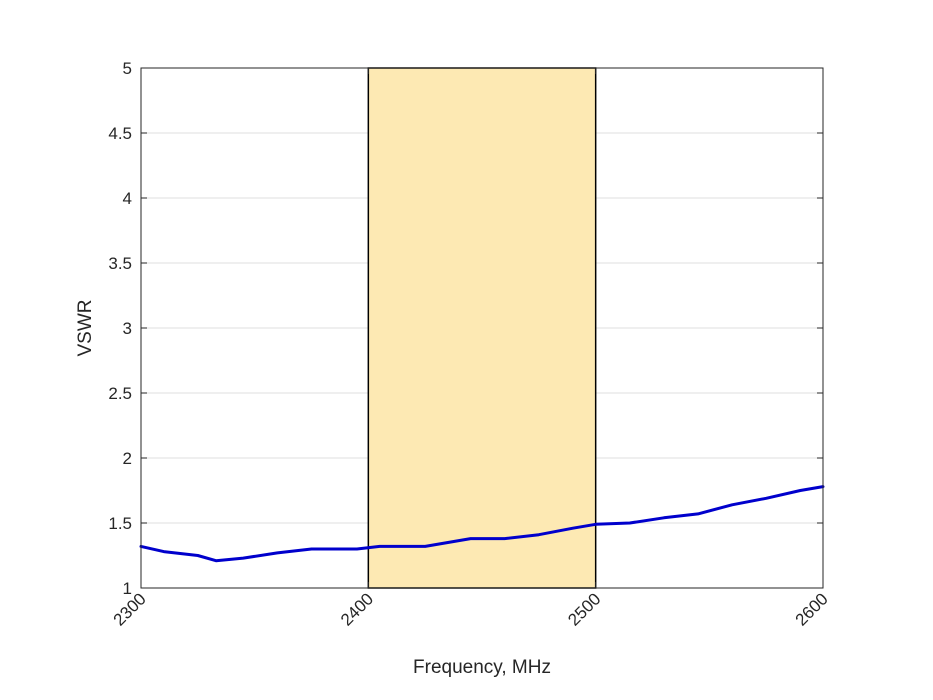 This screenshot has width=933, height=700. Describe the element at coordinates (357, 609) in the screenshot. I see `x-tick-label: 2400` at that location.